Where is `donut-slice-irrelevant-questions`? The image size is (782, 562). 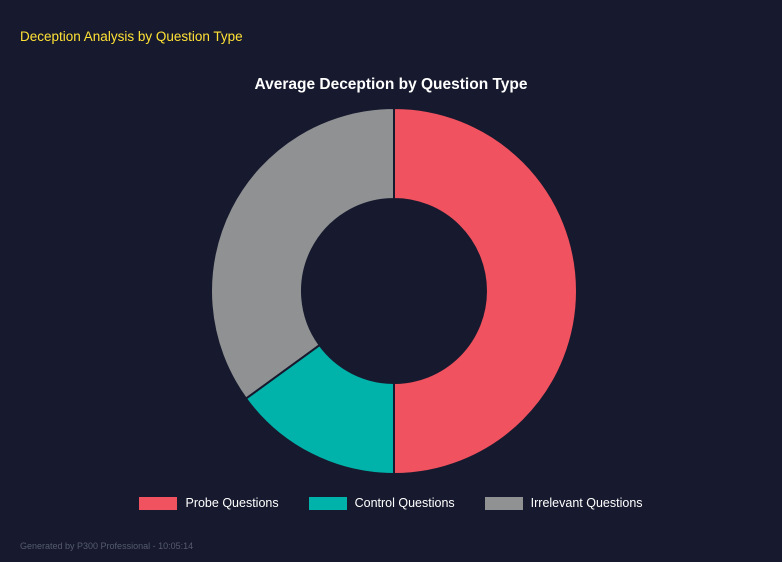 donut-slice-irrelevant-questions is located at coordinates (302, 253).